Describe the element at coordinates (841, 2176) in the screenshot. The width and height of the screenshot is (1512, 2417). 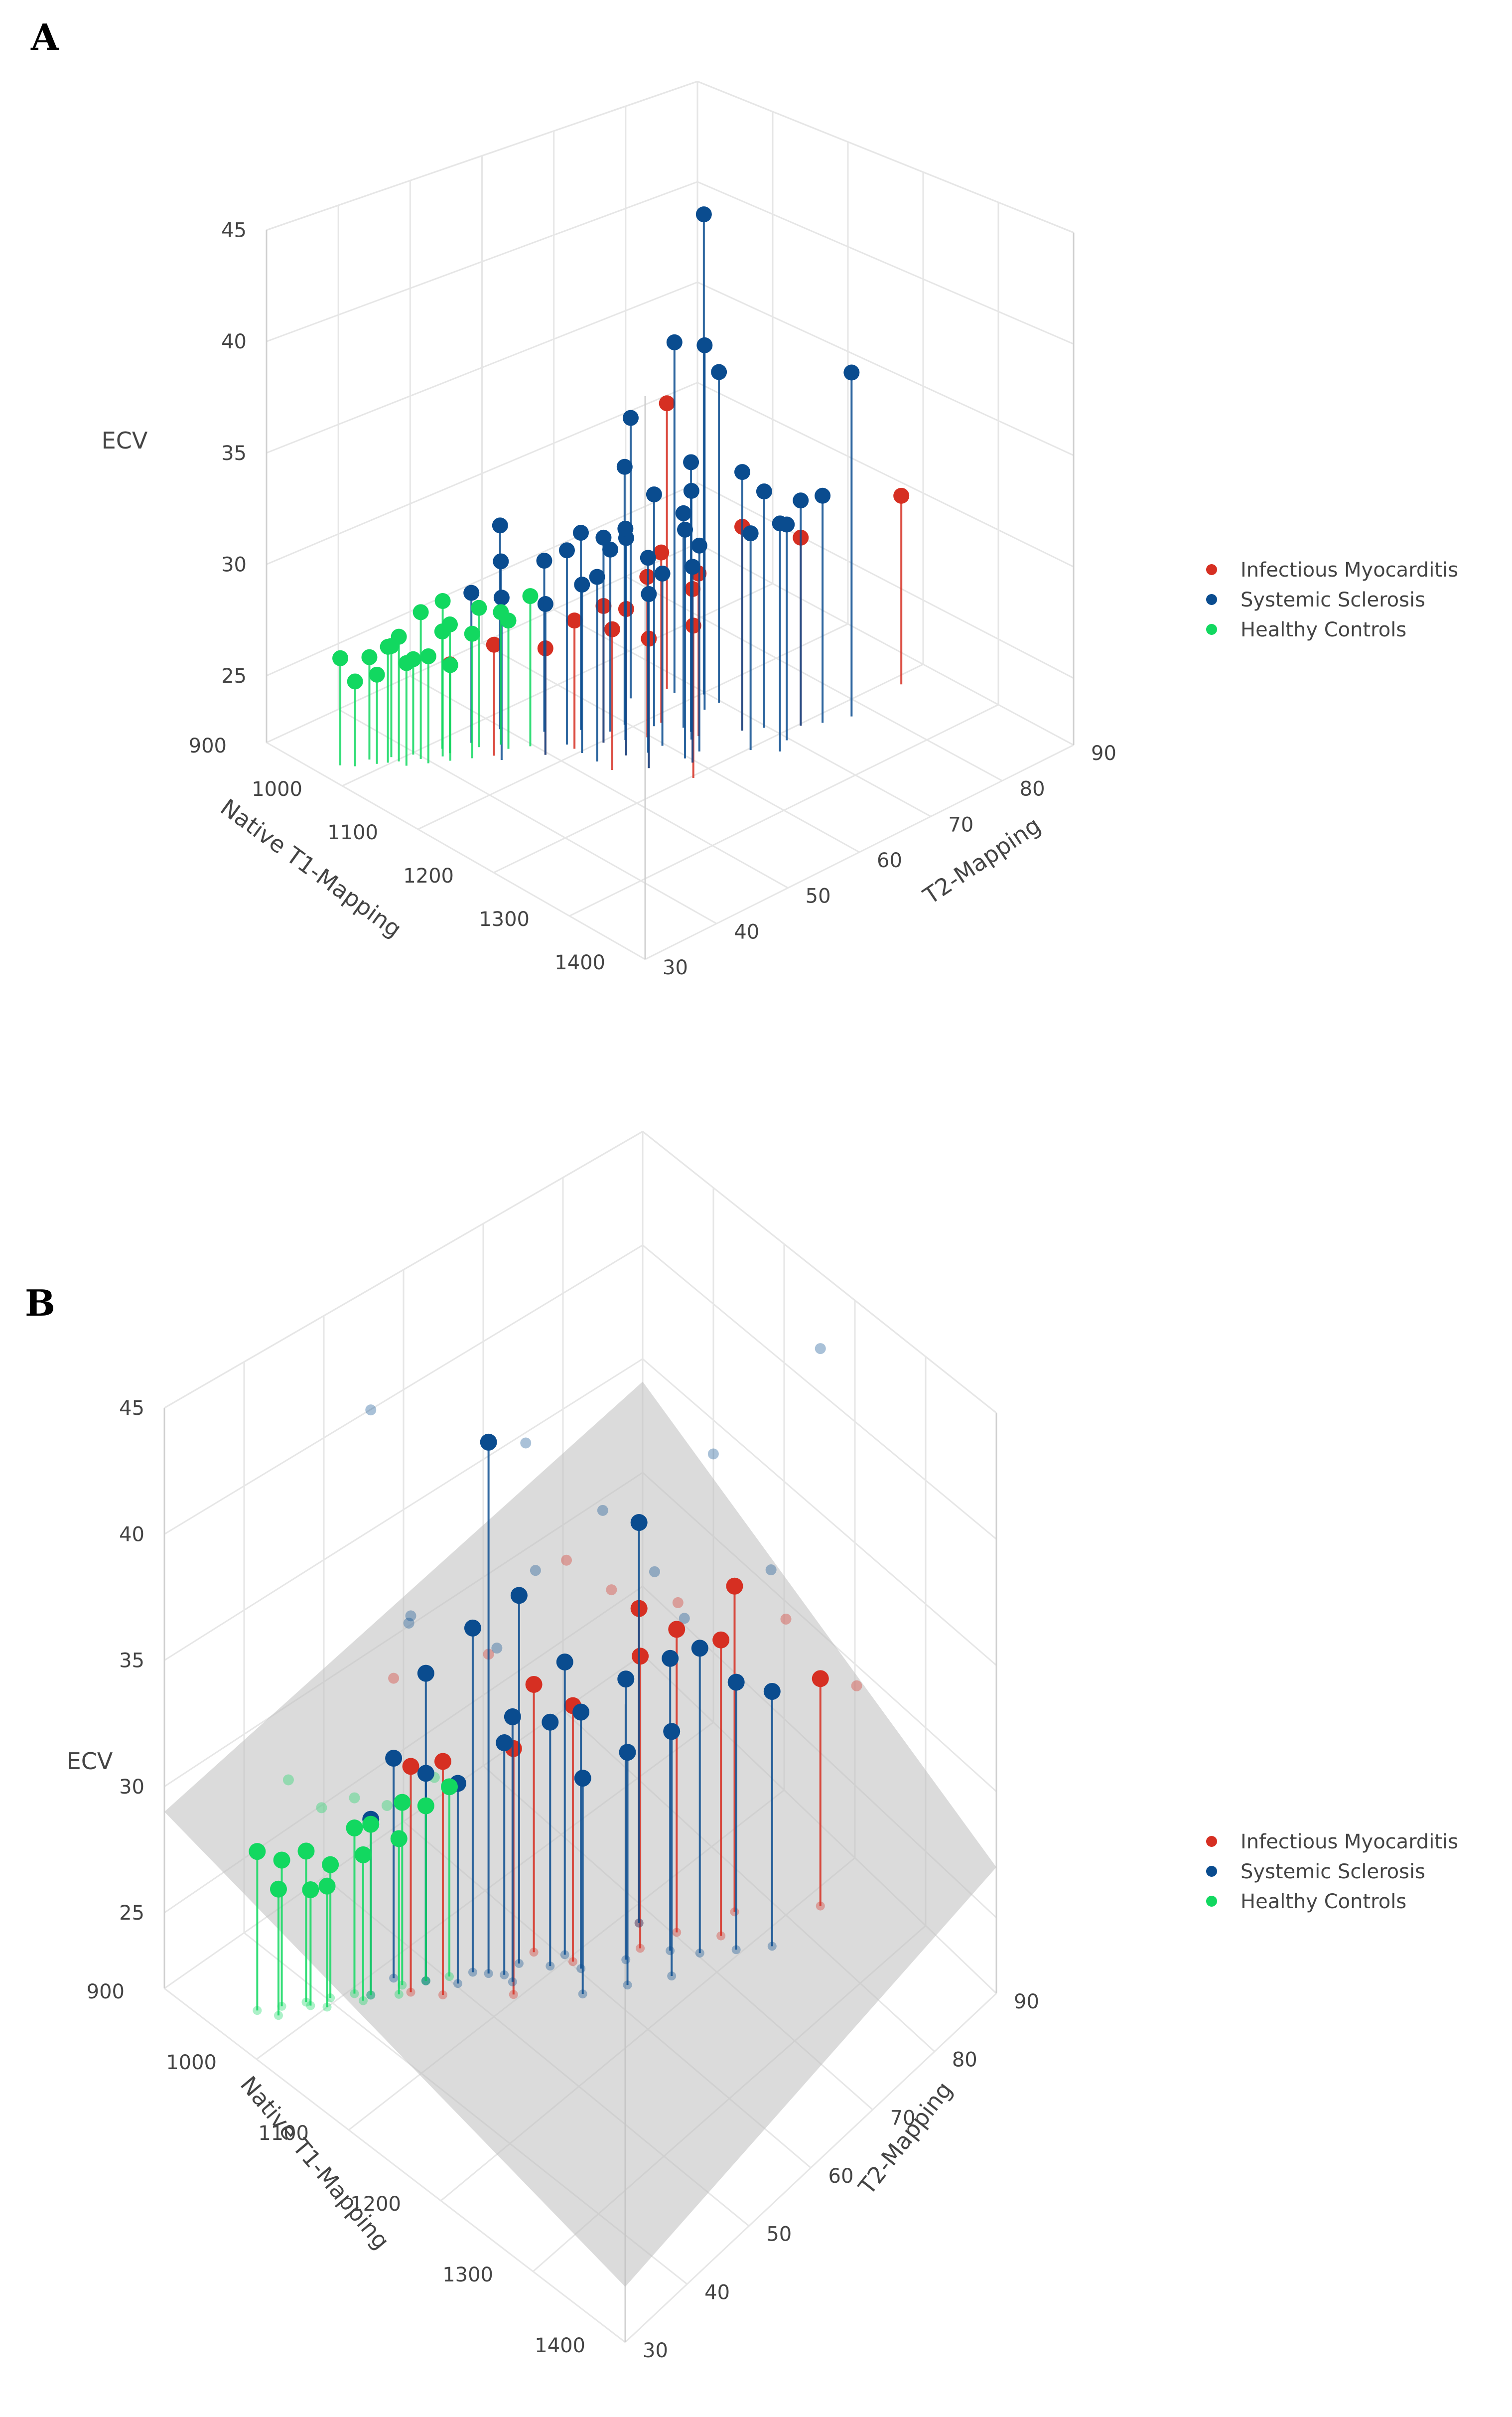
I see `t2-tick-label: 60` at that location.